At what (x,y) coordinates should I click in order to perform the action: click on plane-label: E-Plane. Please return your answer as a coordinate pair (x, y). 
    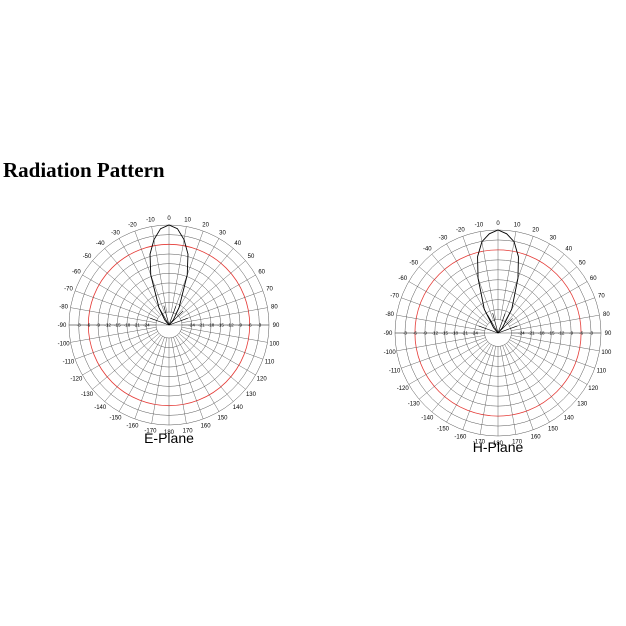
    Looking at the image, I should click on (169, 438).